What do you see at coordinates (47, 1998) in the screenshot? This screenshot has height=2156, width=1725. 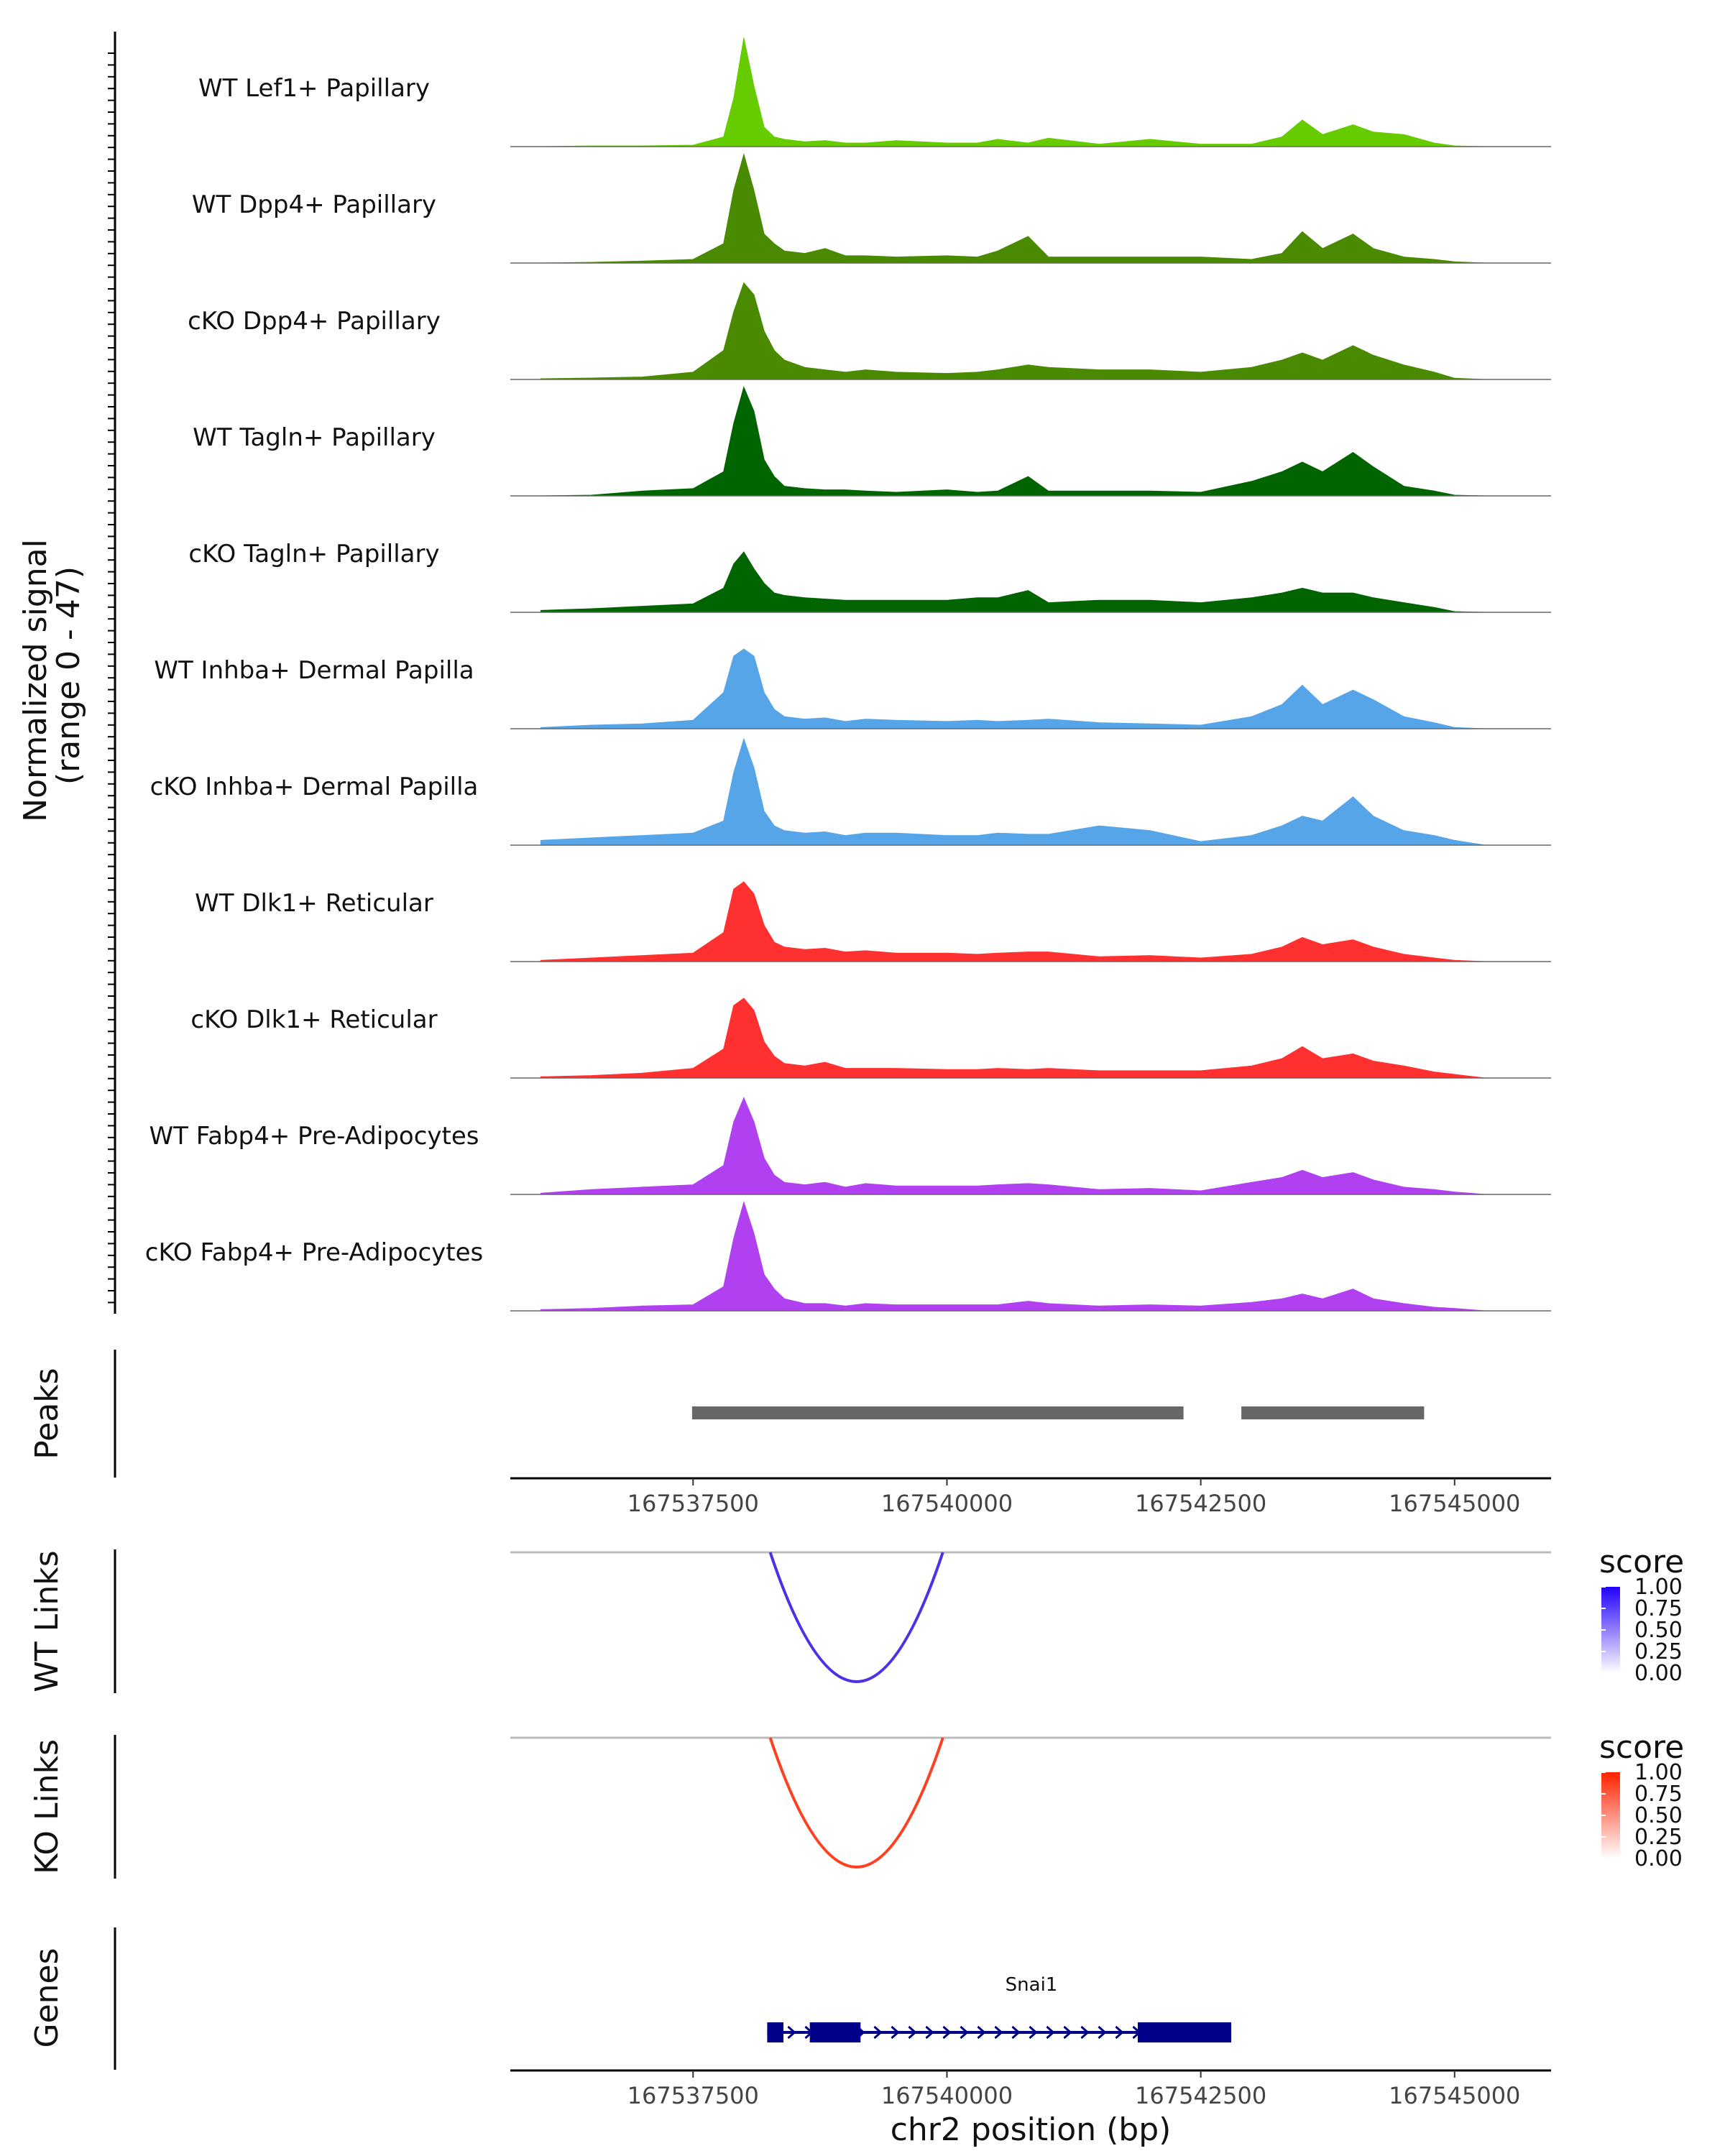 I see `genes-ylabel: Genes` at bounding box center [47, 1998].